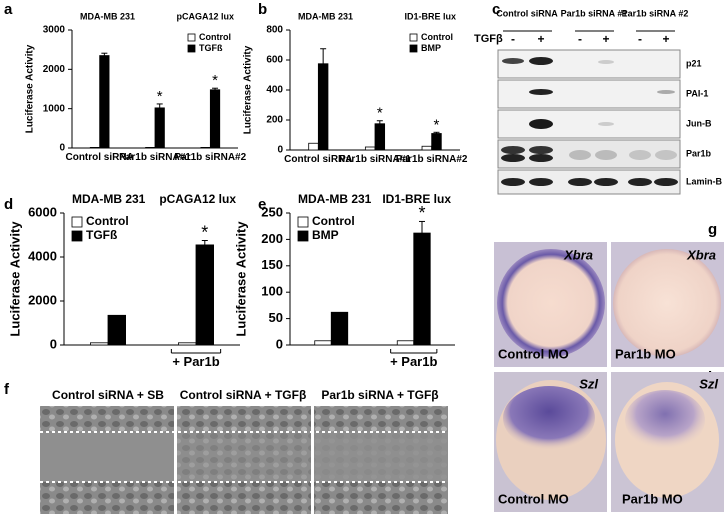  I want to click on y-tick-label: 4000, so click(42, 255).